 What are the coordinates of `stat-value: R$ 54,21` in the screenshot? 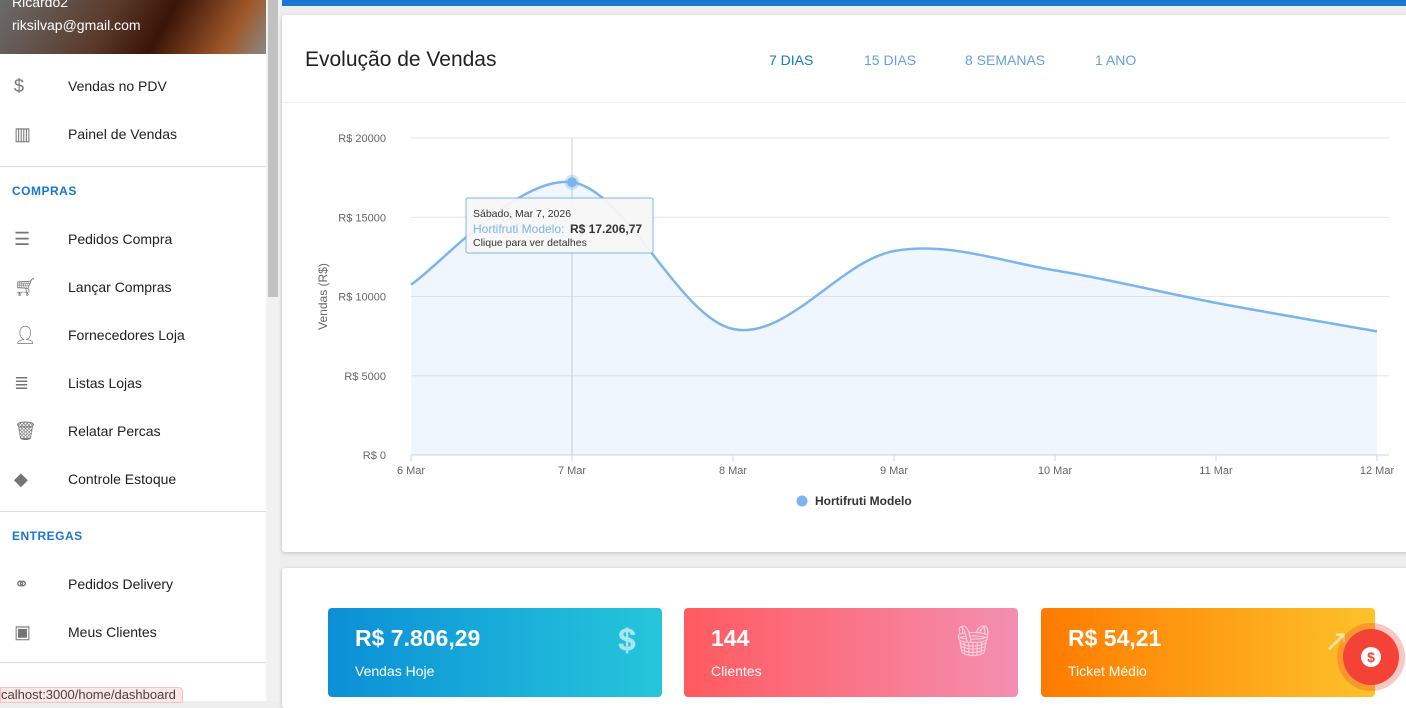 It's located at (1115, 638).